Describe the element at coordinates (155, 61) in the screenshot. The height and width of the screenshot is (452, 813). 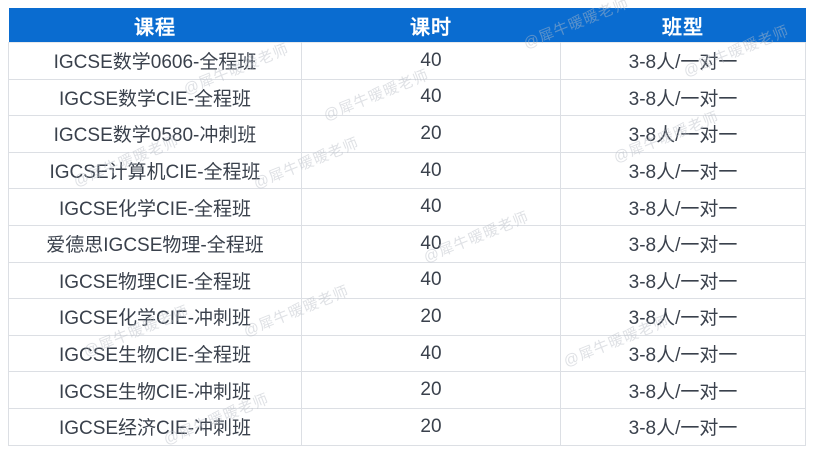
I see `cell-course: IGCSE数学0606-全程班` at that location.